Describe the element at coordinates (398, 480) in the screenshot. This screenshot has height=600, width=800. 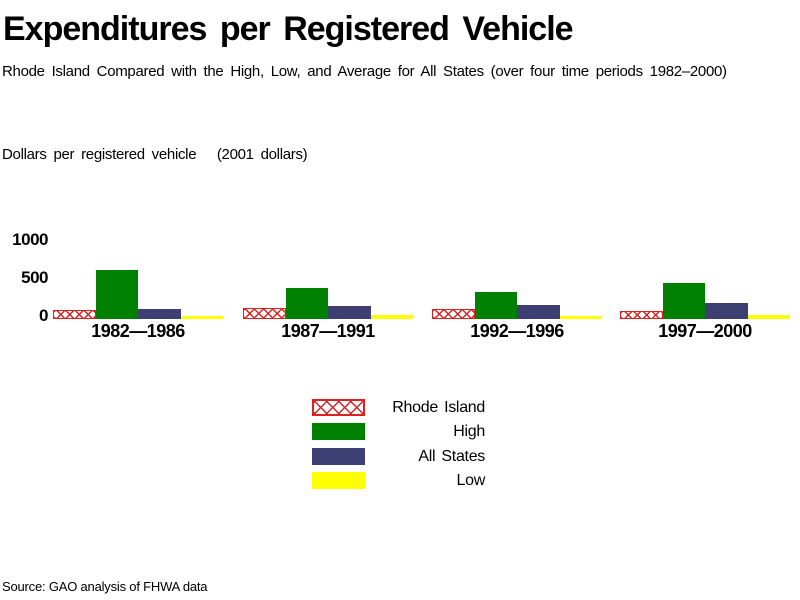
I see `legend-item-low: Low` at that location.